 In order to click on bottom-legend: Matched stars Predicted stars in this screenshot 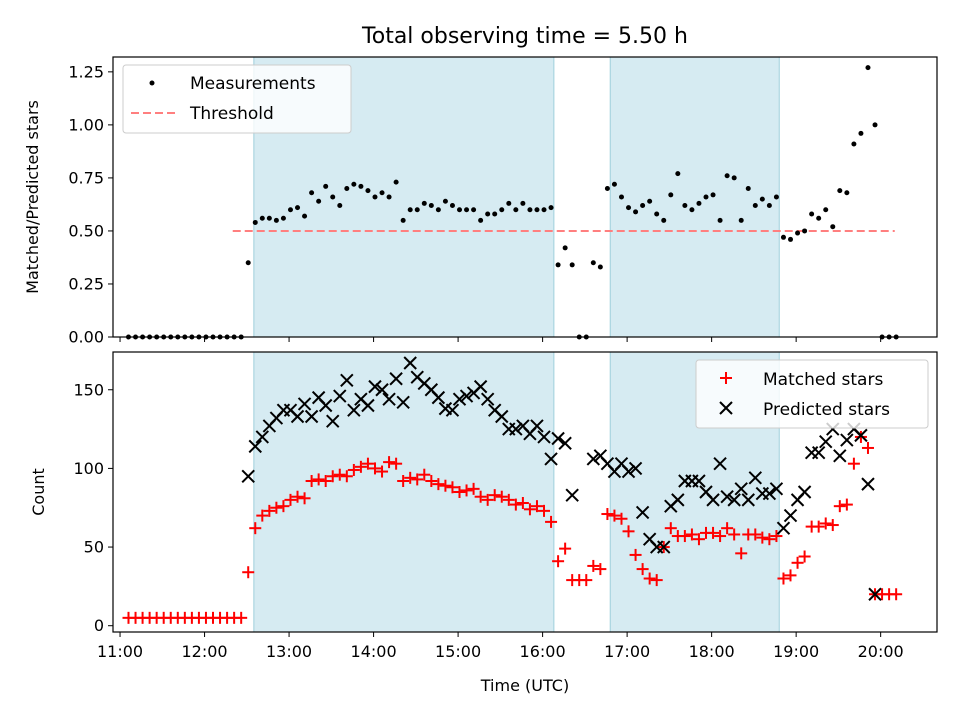, I will do `click(812, 394)`.